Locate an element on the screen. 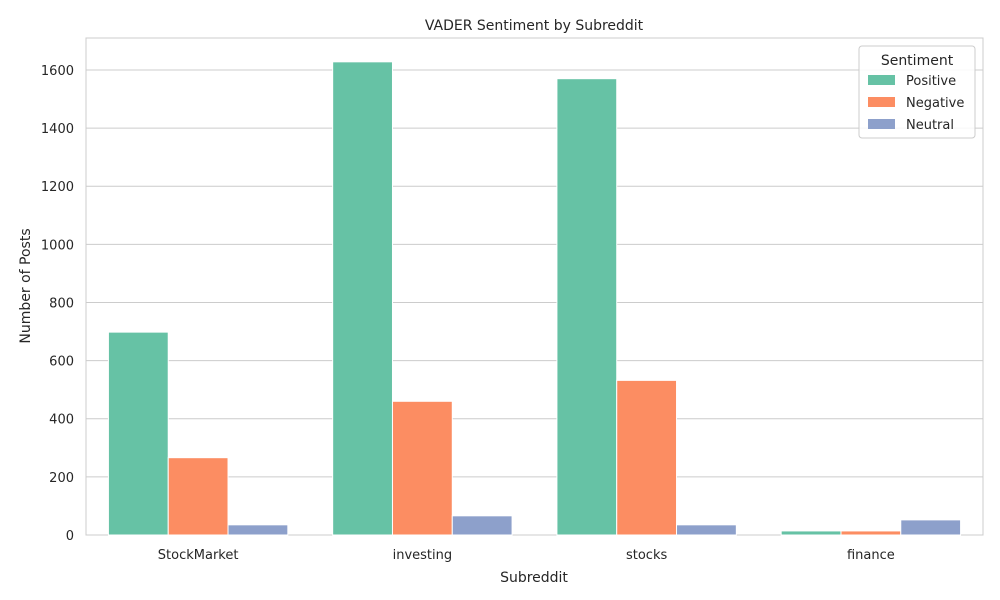 The width and height of the screenshot is (1000, 600). legend-title: Sentiment is located at coordinates (917, 61).